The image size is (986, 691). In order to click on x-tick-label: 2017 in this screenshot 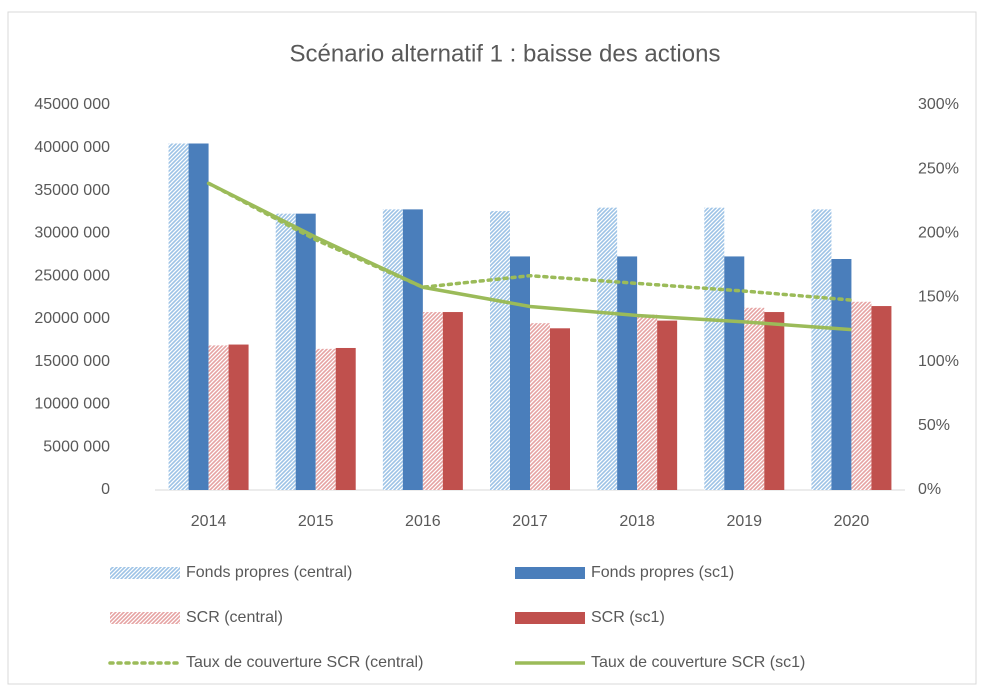, I will do `click(530, 521)`.